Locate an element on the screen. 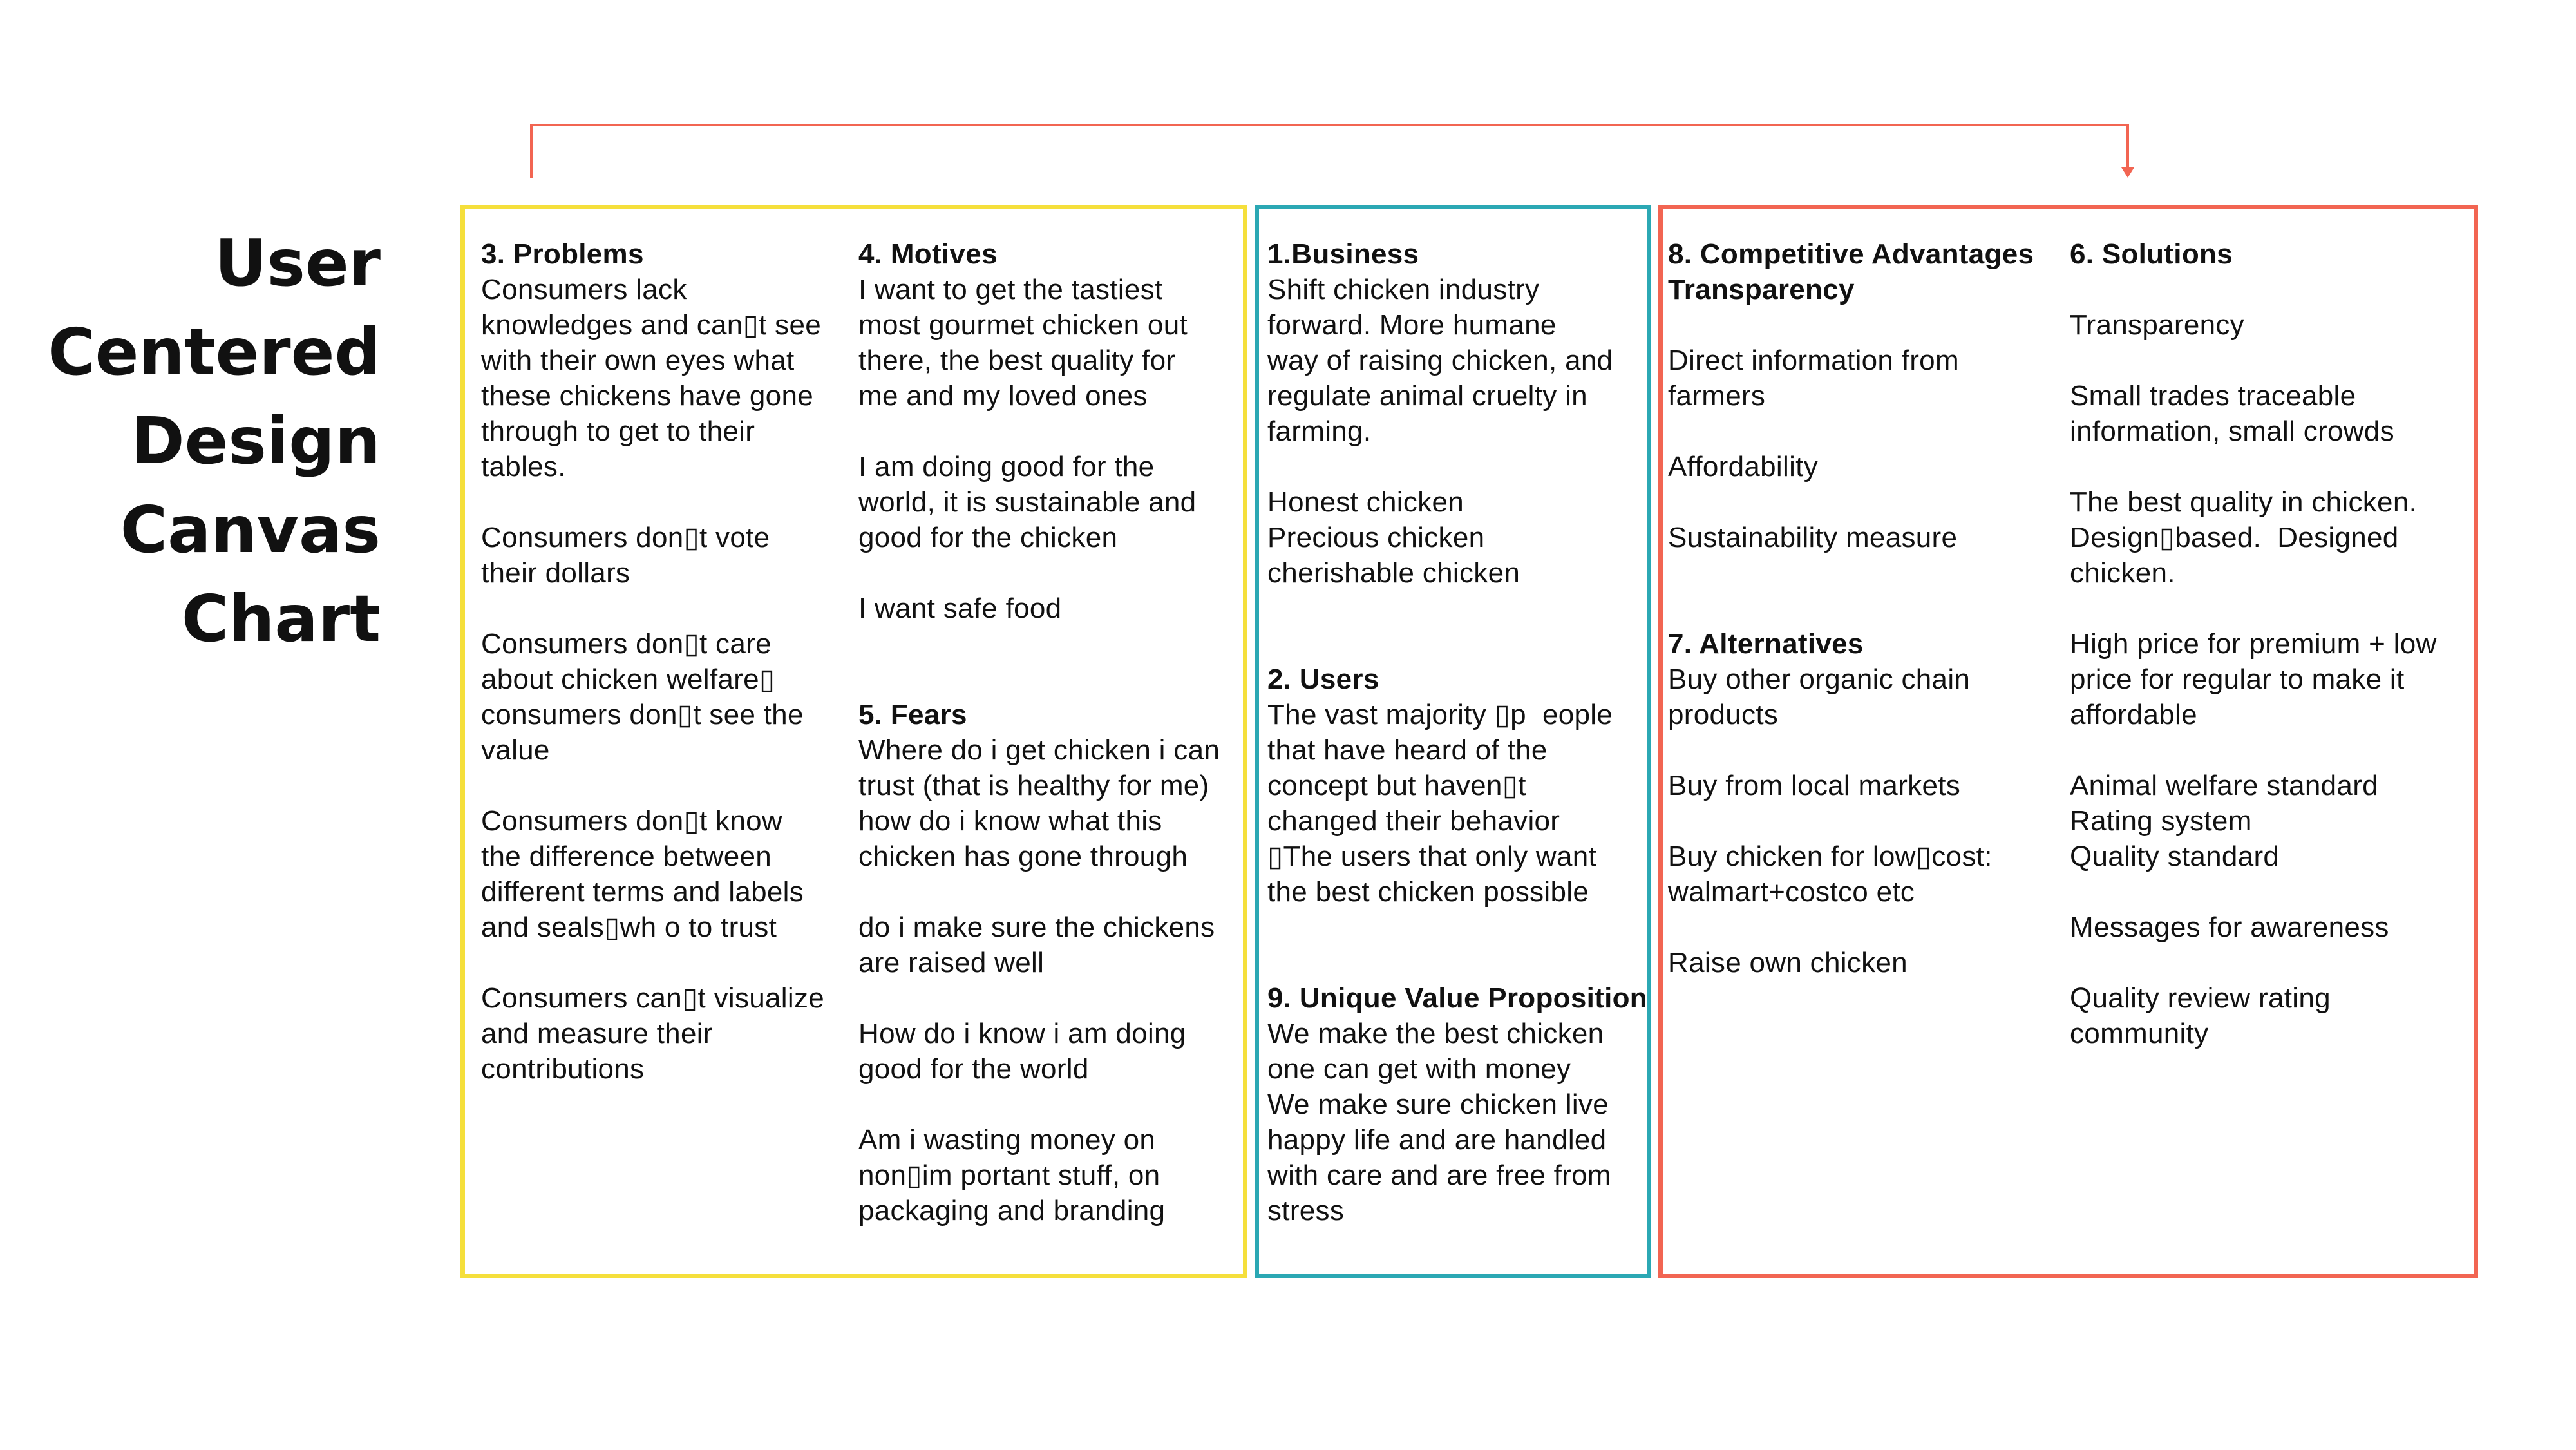 Image resolution: width=2576 pixels, height=1450 pixels. section-text-line: Sustainability measure is located at coordinates (1813, 538).